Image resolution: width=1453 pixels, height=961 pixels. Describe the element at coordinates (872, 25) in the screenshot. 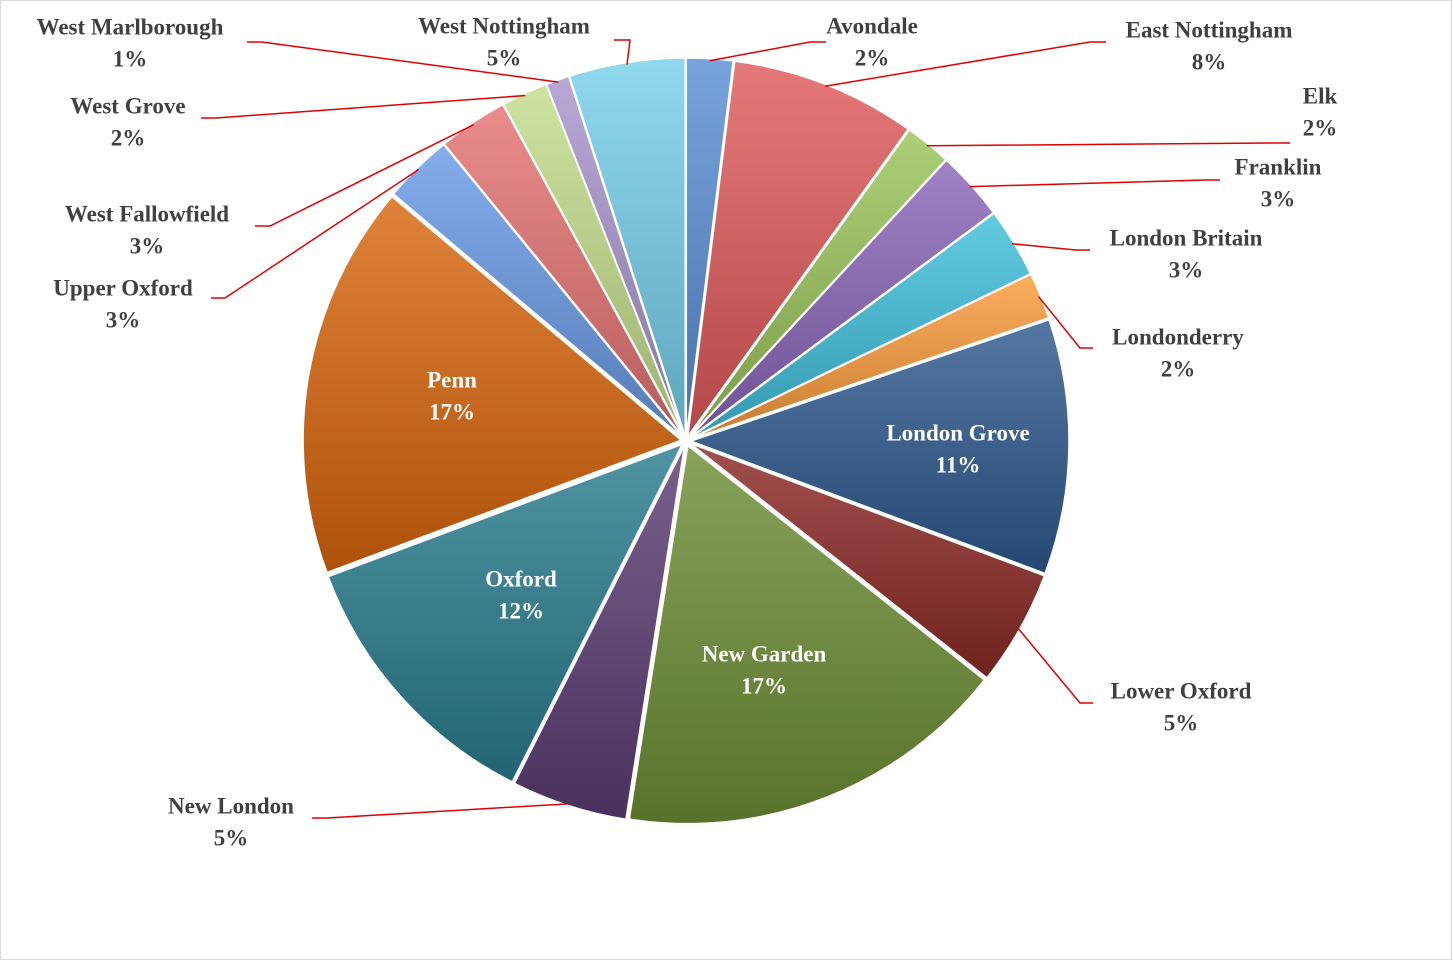

I see `slice-label: Avondale` at that location.